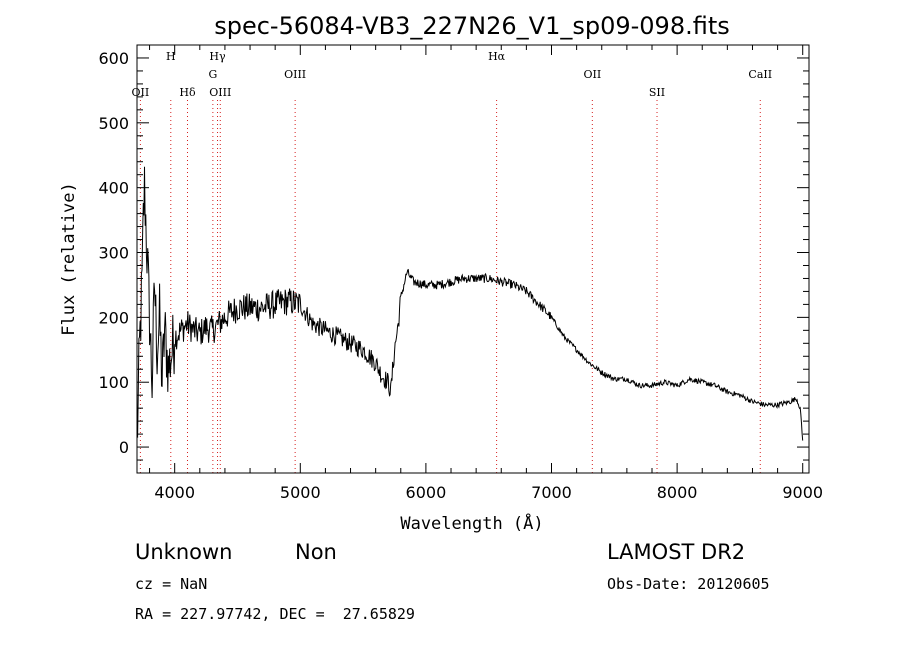 This screenshot has width=900, height=650. What do you see at coordinates (472, 26) in the screenshot?
I see `chart-title: spec-56084-VB3_227N26_V1_sp09-098.fits` at bounding box center [472, 26].